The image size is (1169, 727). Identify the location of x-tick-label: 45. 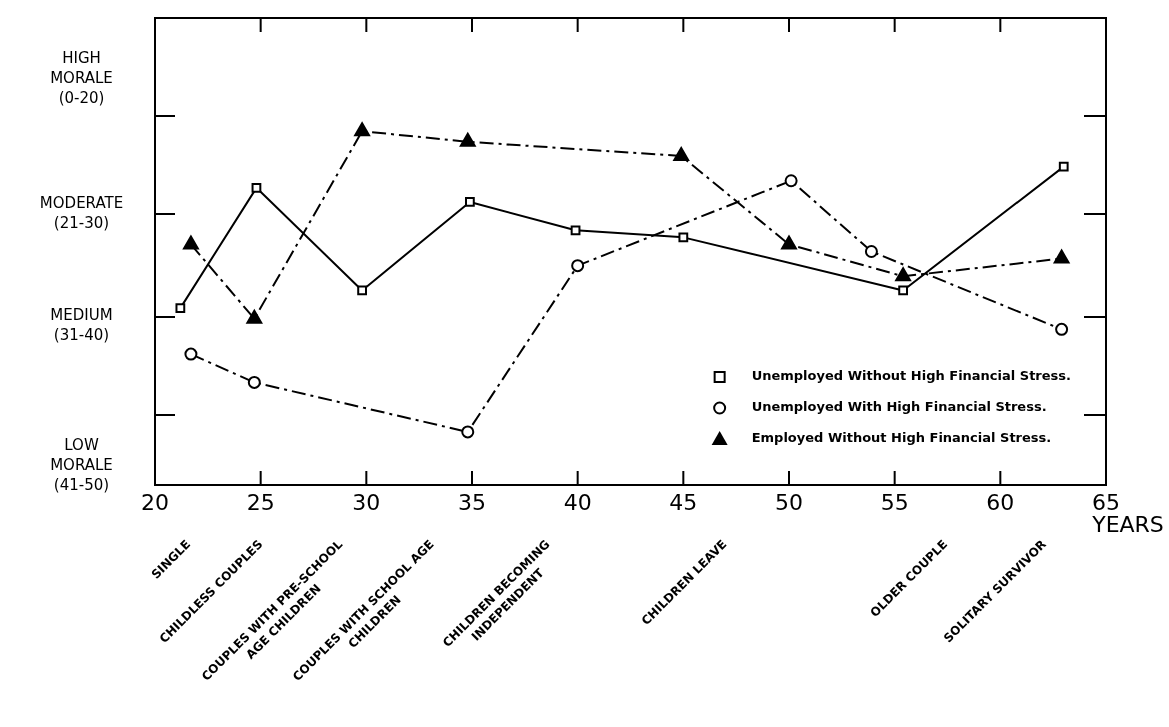
(683, 502).